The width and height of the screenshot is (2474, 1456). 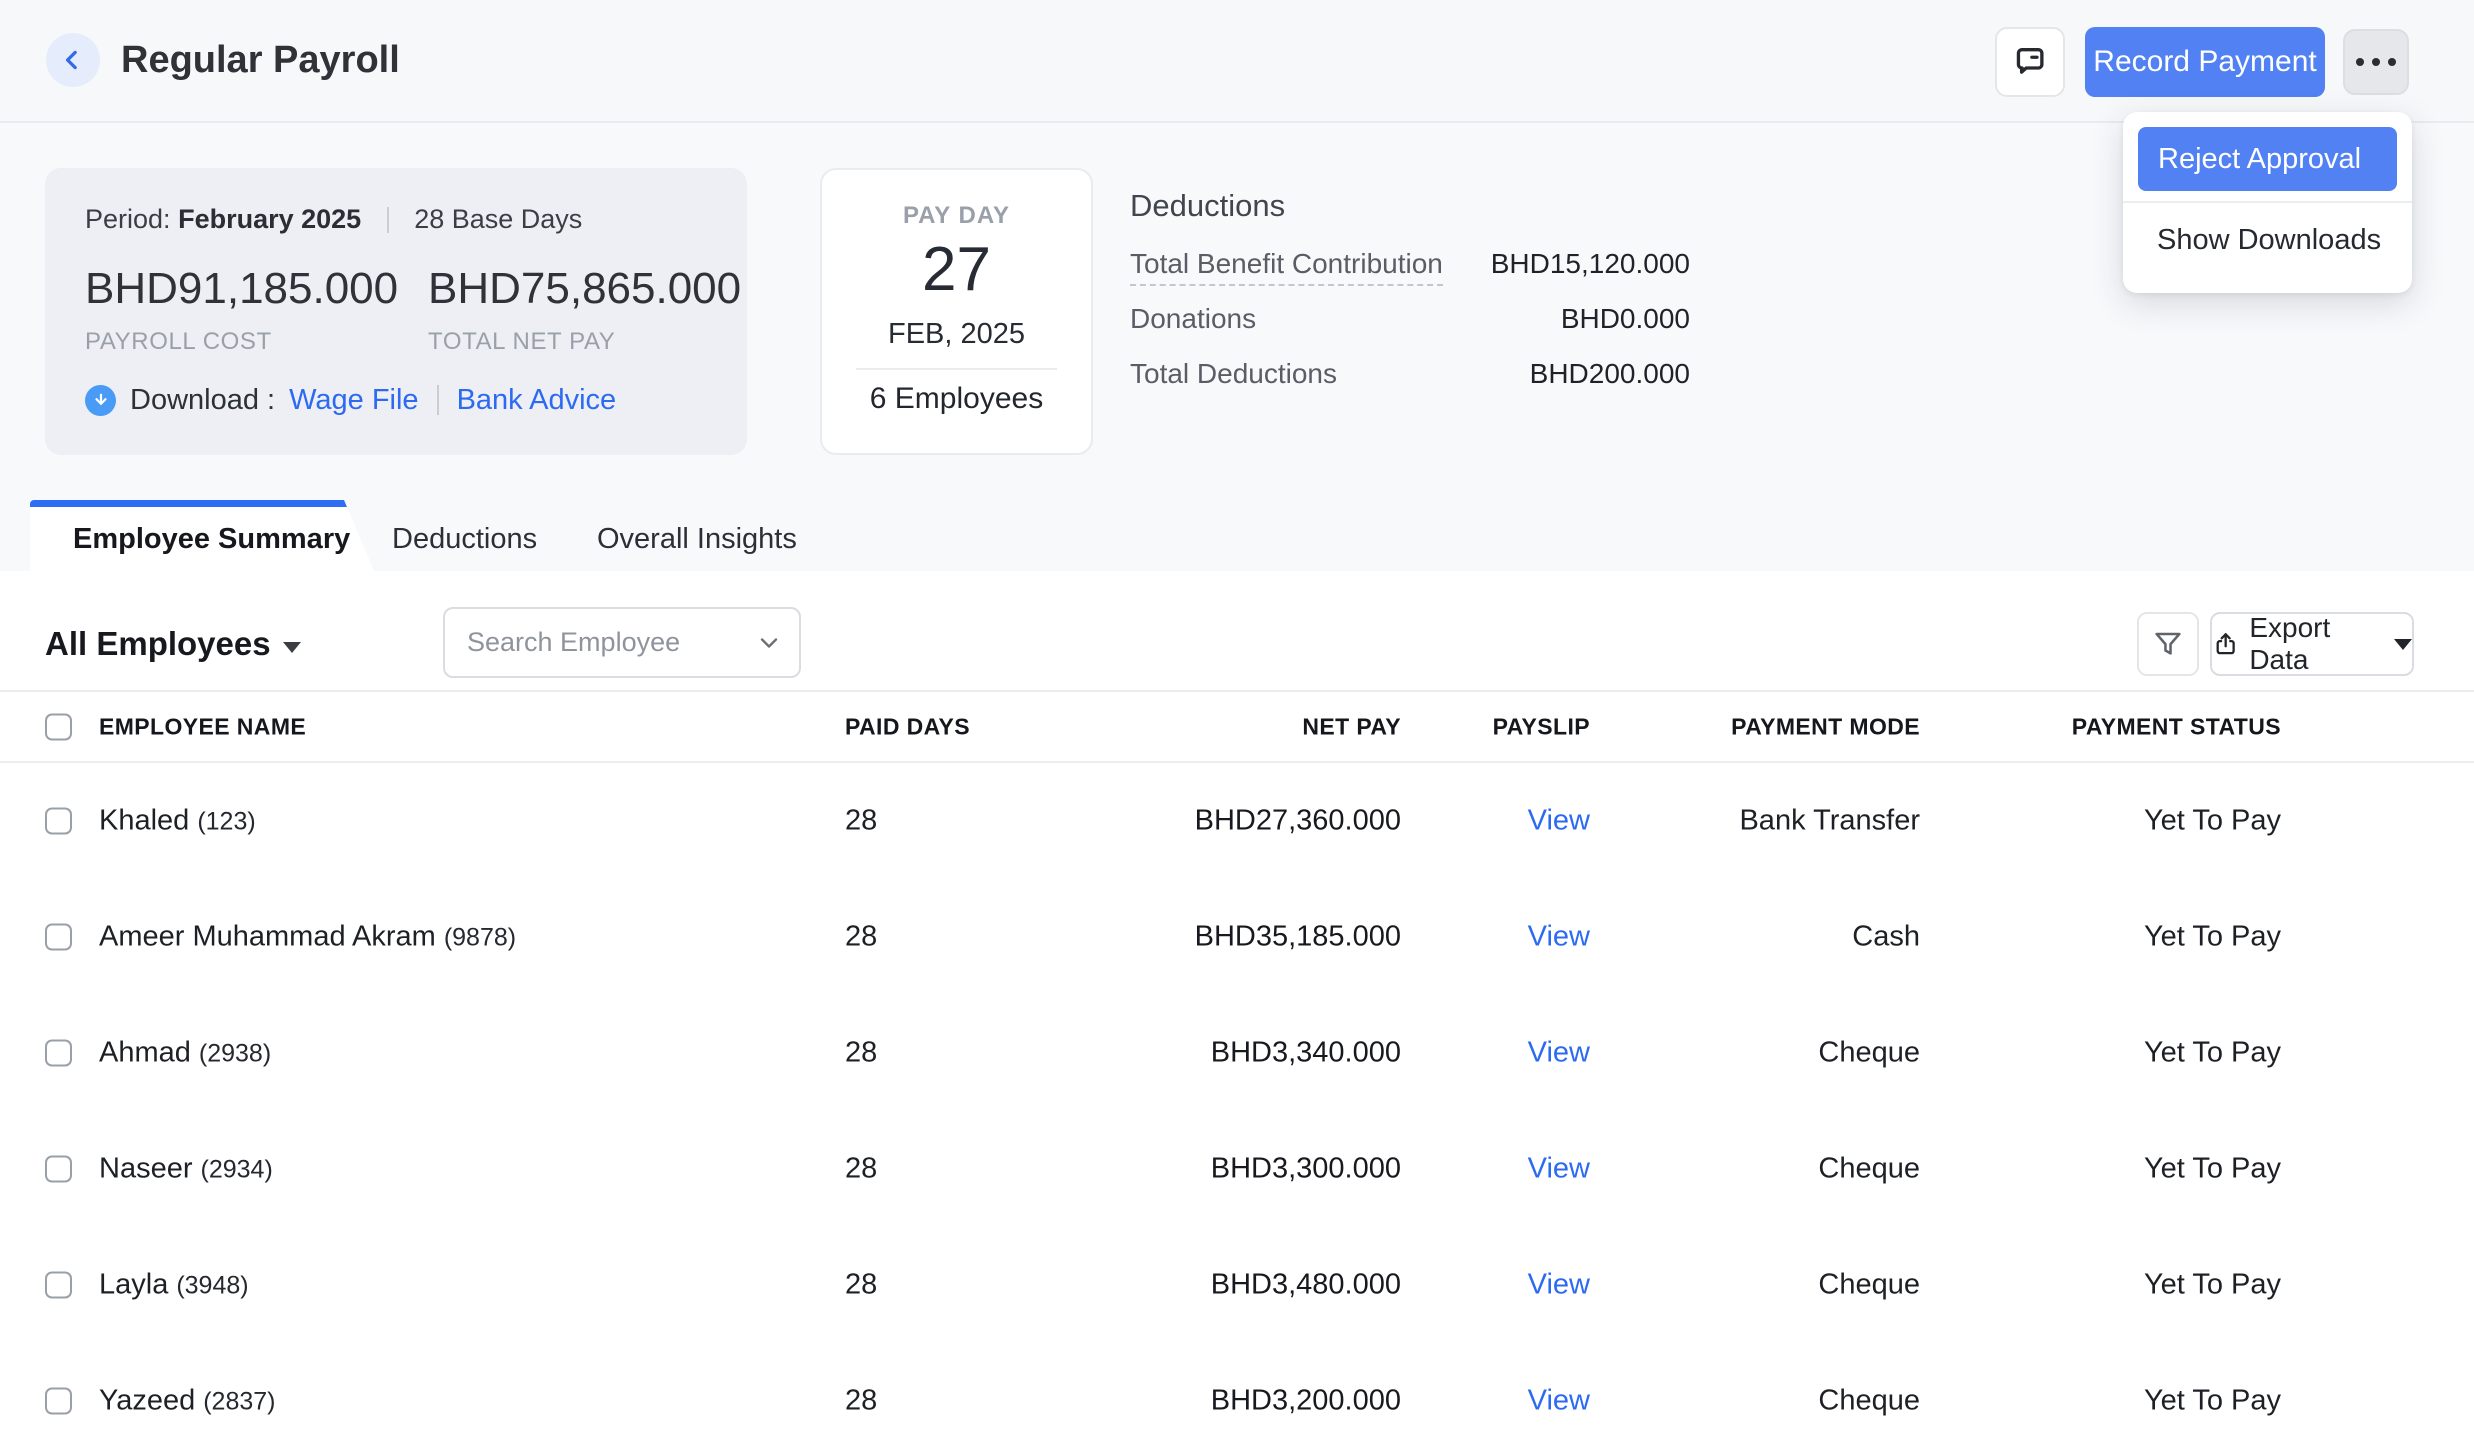 I want to click on period-label: Period:, so click(x=128, y=219).